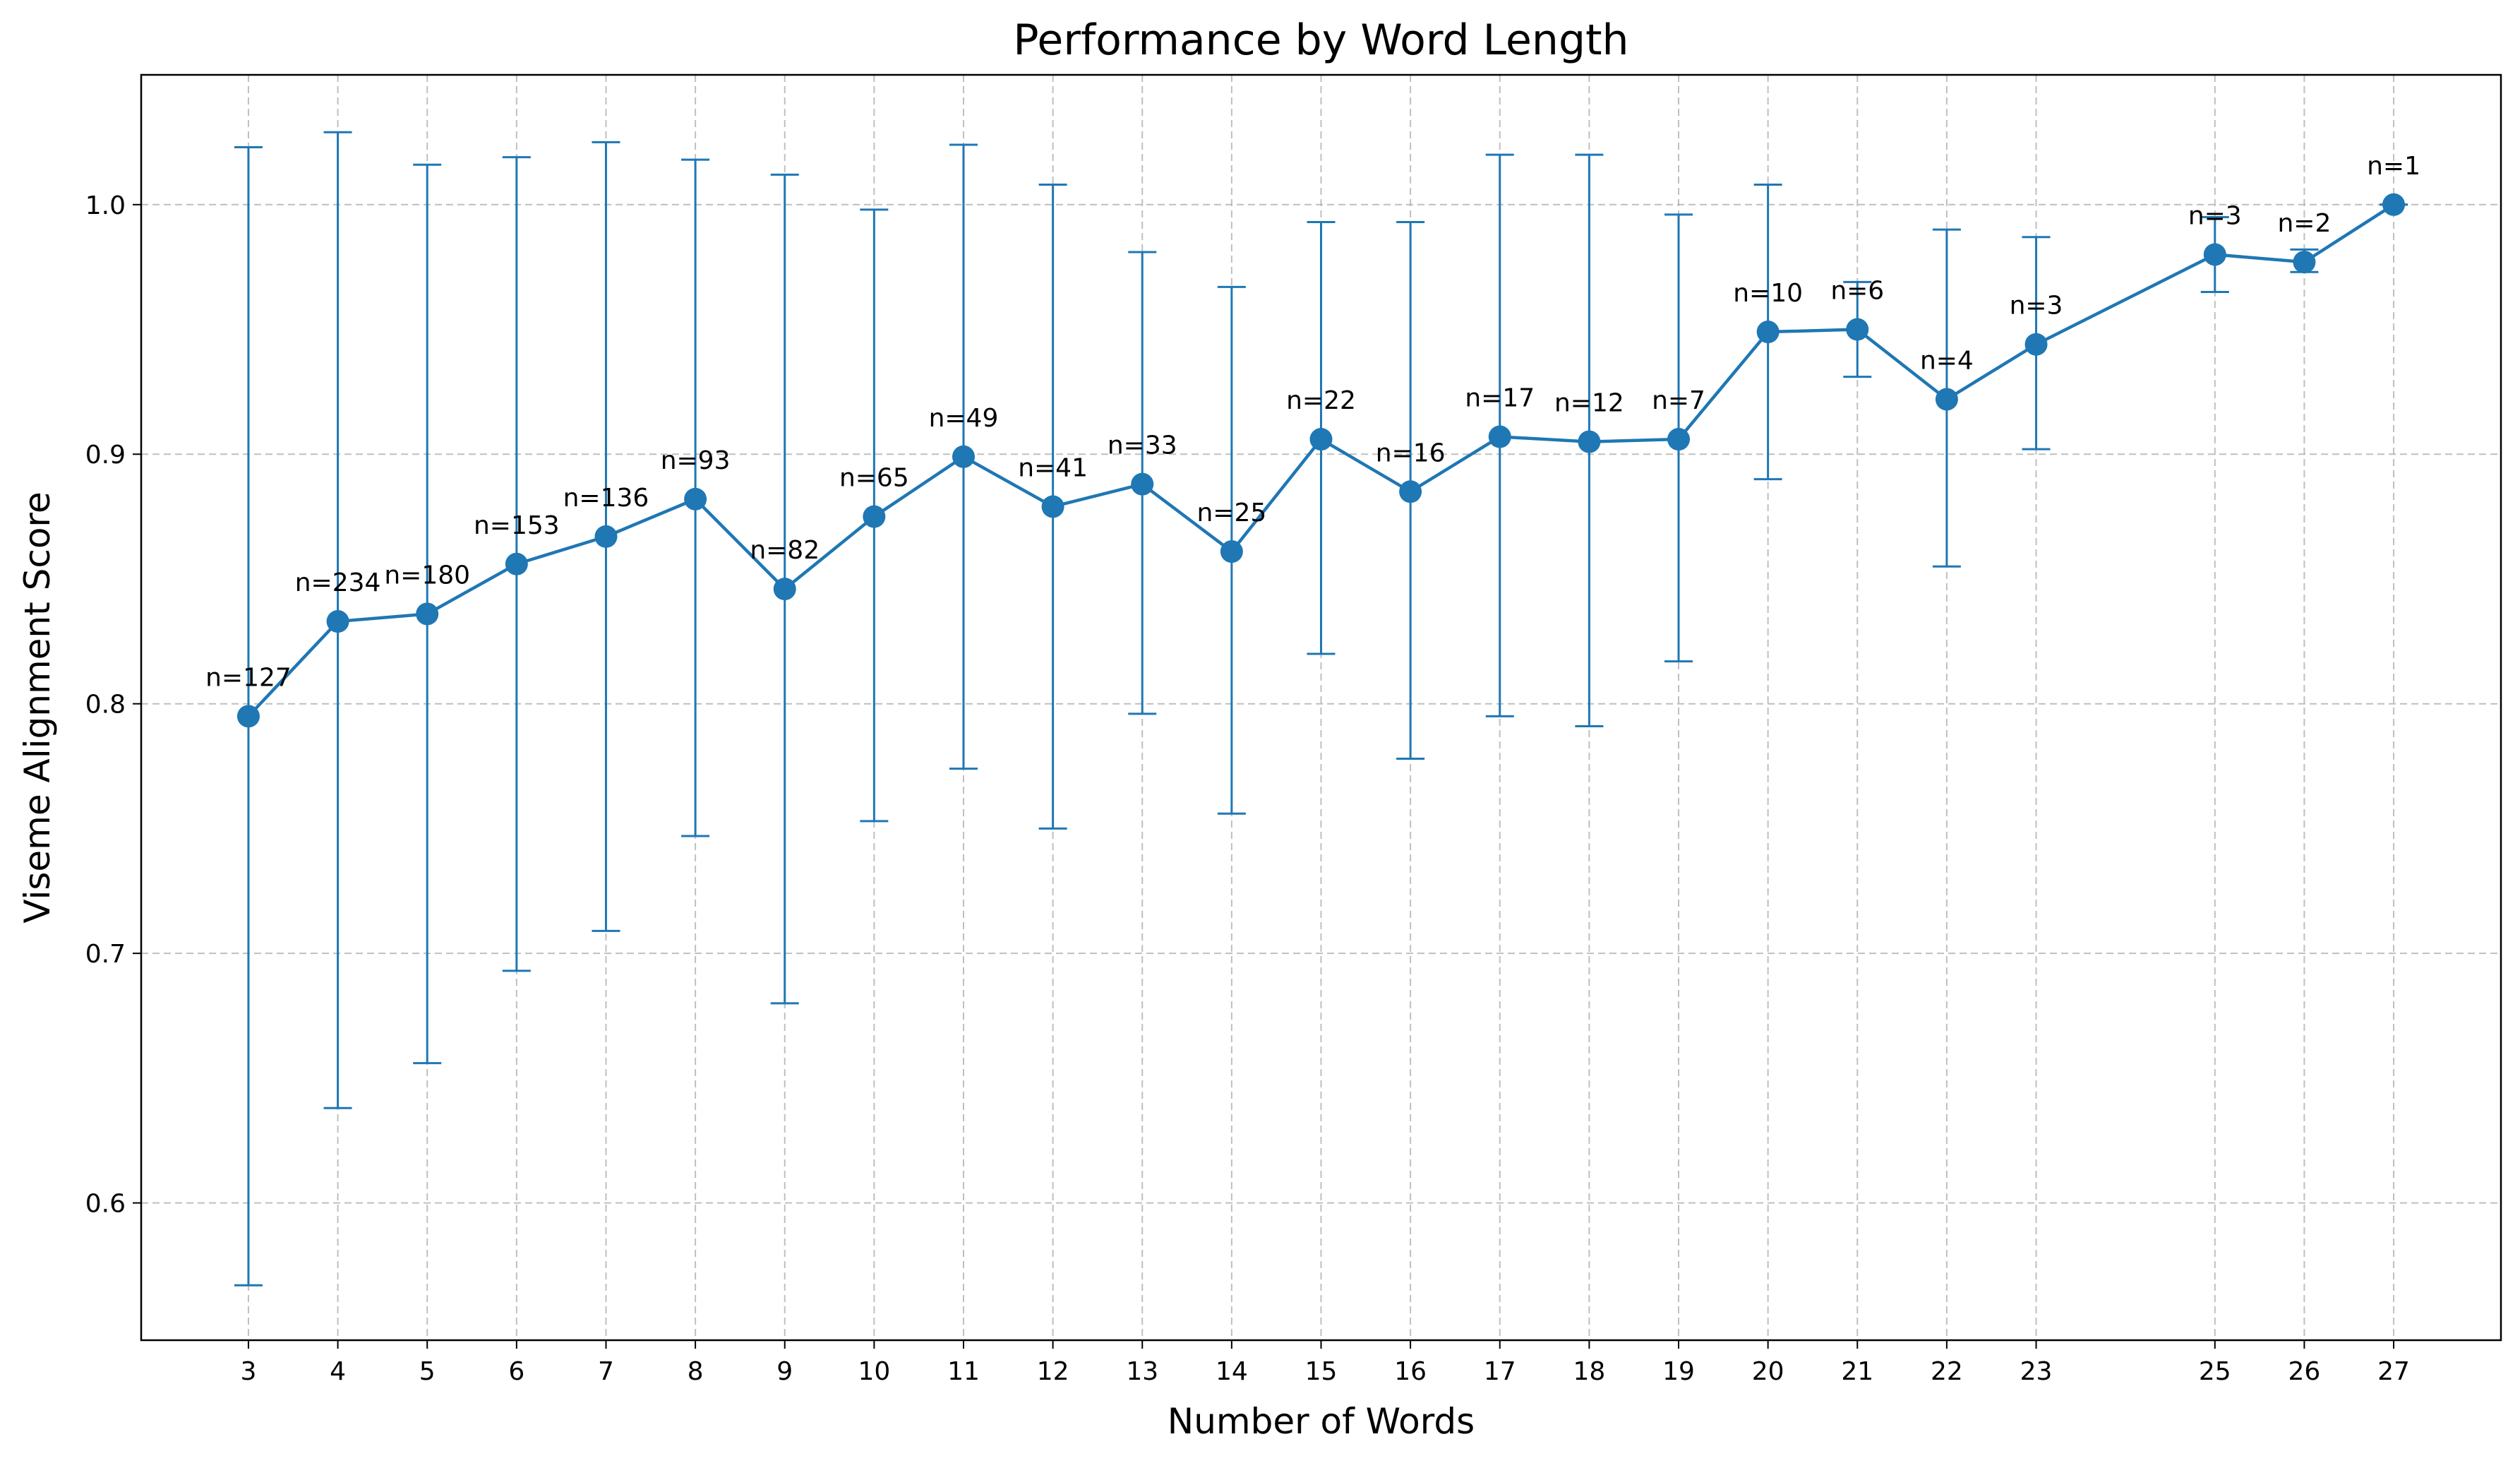 The height and width of the screenshot is (1468, 2520). Describe the element at coordinates (874, 1371) in the screenshot. I see `x-tick-label: 10` at that location.